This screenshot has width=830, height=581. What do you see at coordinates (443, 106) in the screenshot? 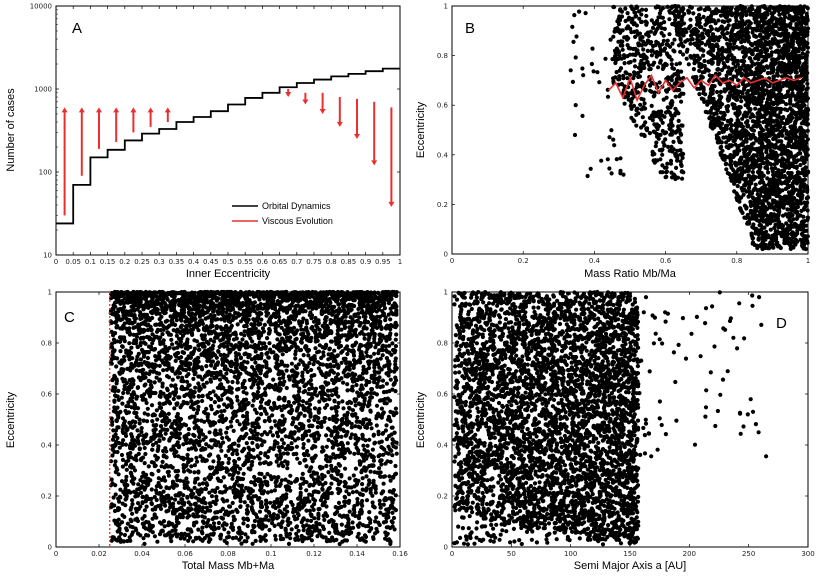
I see `y-tick-label: 0.6` at bounding box center [443, 106].